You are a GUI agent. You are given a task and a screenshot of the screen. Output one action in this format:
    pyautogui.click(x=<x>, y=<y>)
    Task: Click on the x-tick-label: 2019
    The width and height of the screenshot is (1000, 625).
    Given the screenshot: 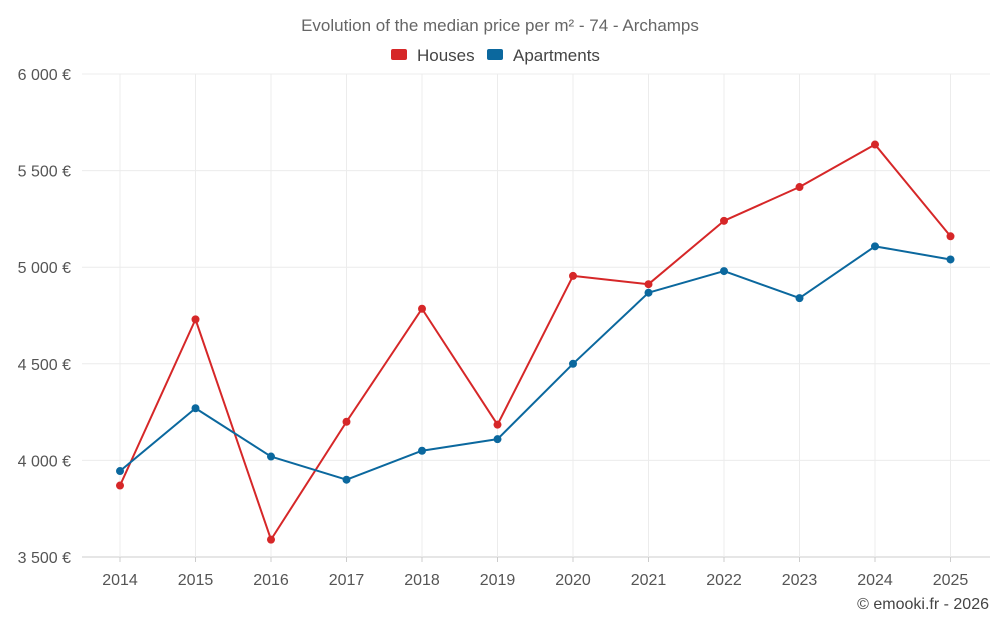 What is the action you would take?
    pyautogui.click(x=498, y=580)
    